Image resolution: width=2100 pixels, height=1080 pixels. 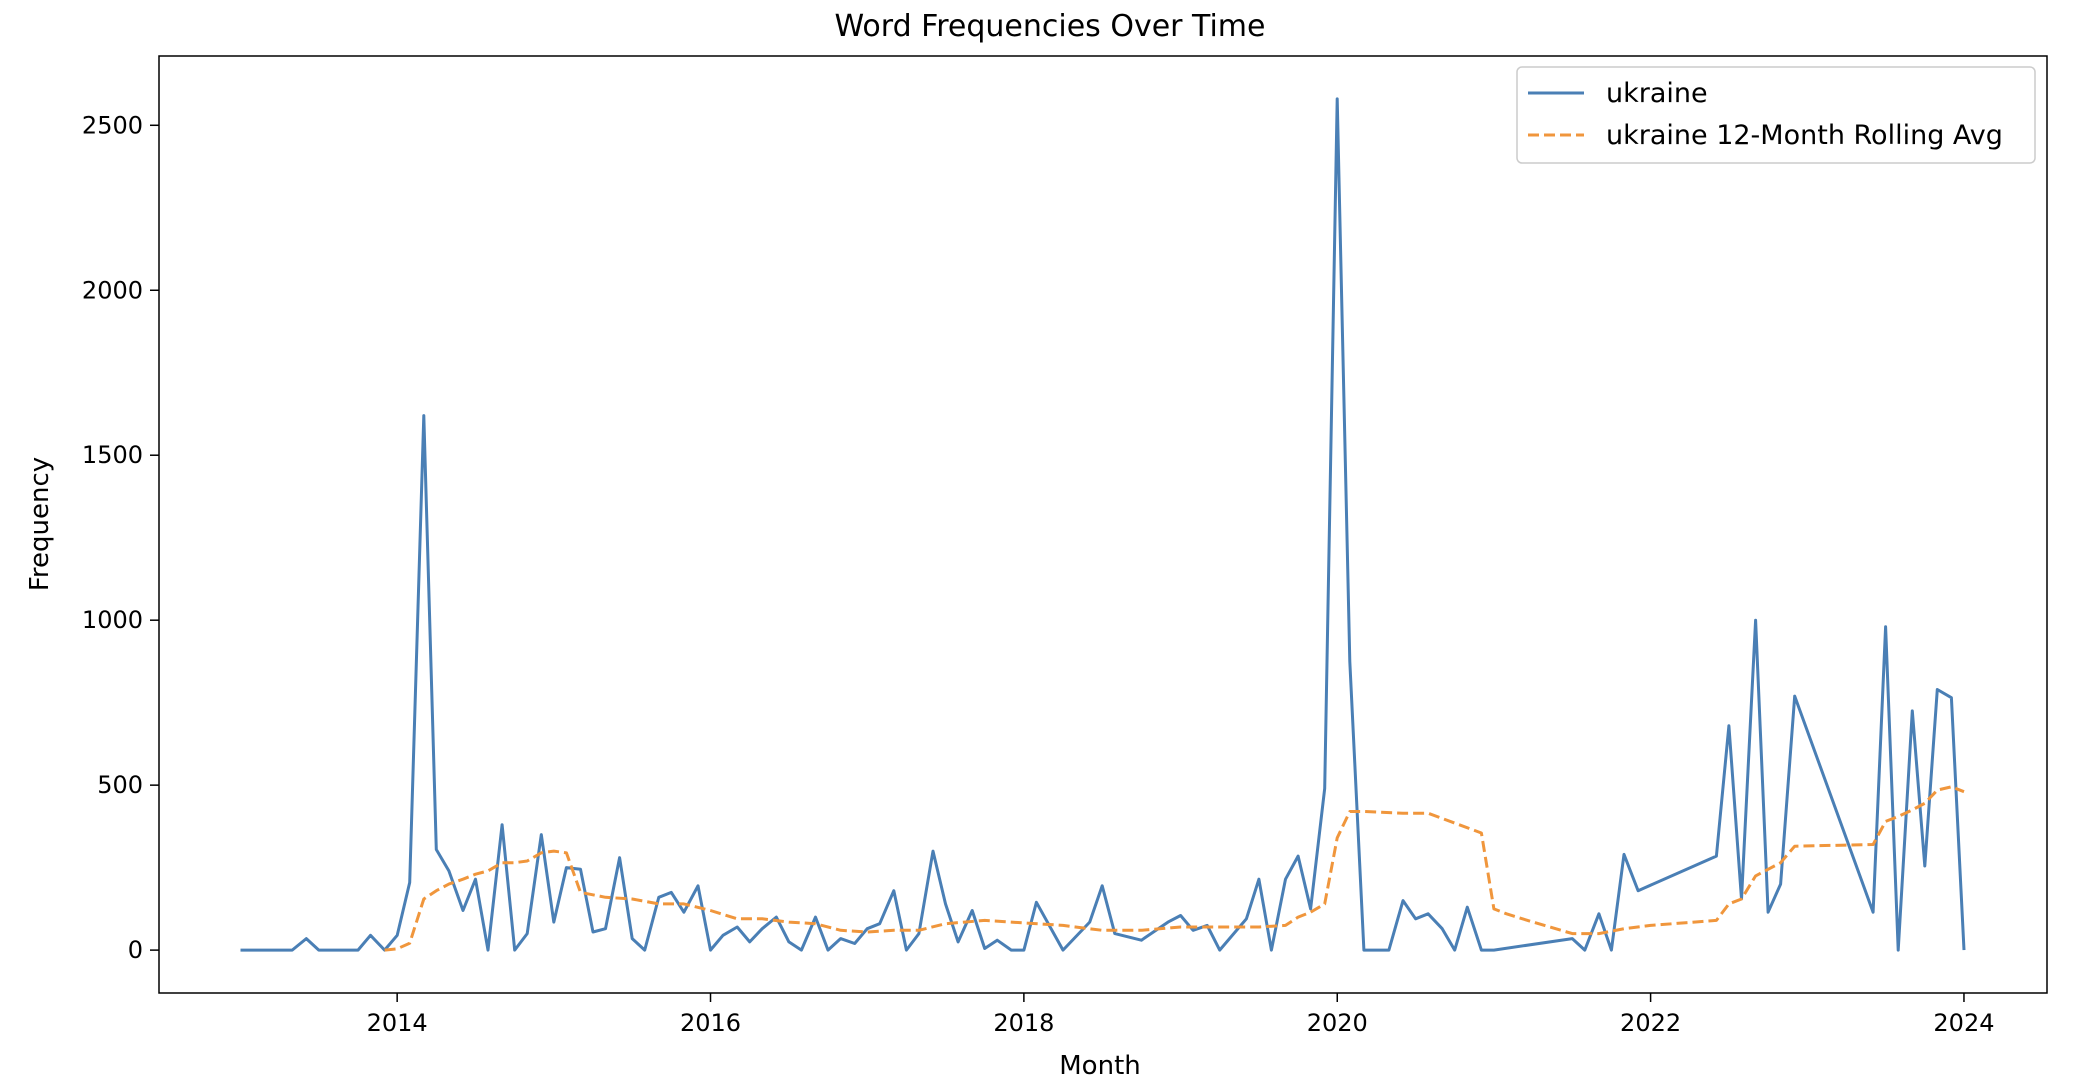 What do you see at coordinates (1804, 135) in the screenshot?
I see `legend-label-rolling-avg: ukraine 12-Month Rolling Avg` at bounding box center [1804, 135].